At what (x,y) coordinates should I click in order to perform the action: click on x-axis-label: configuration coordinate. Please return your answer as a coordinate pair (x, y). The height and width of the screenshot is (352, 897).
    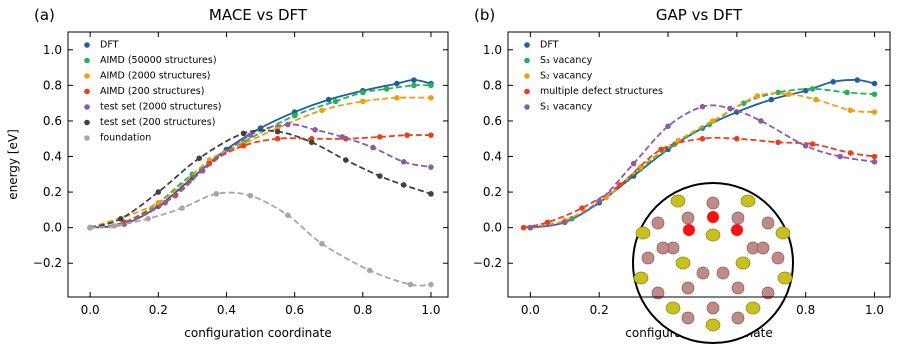
    Looking at the image, I should click on (257, 333).